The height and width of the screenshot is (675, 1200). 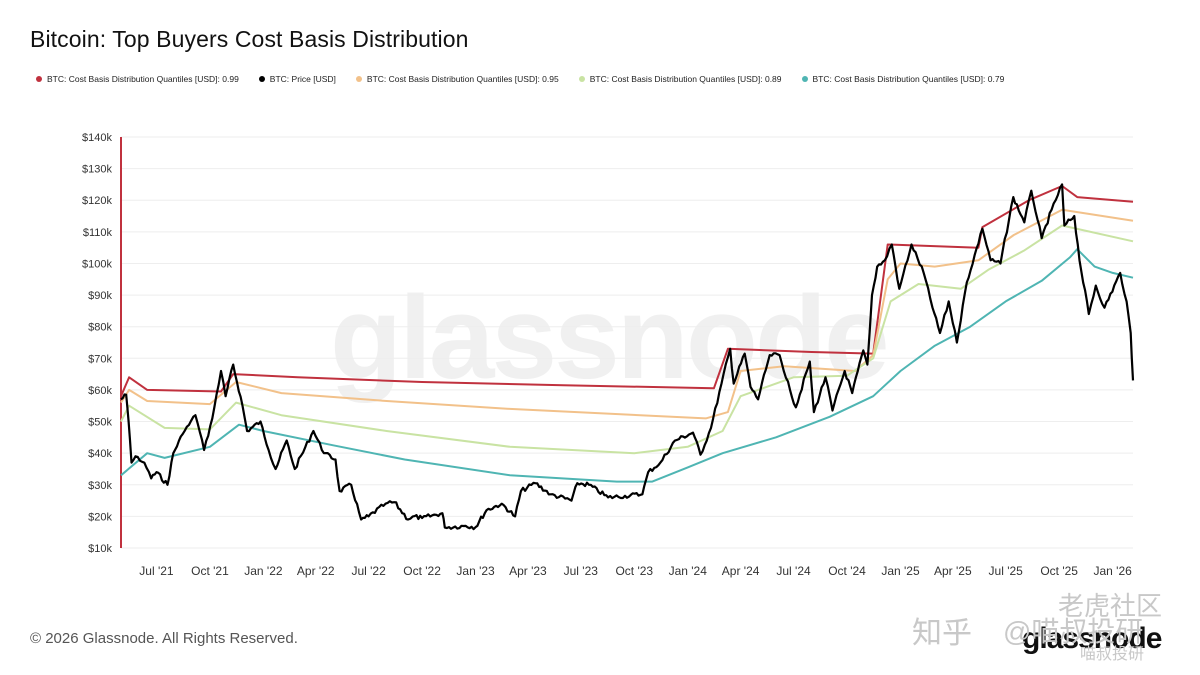 What do you see at coordinates (302, 79) in the screenshot?
I see `legend-label: BTC: Price [USD]` at bounding box center [302, 79].